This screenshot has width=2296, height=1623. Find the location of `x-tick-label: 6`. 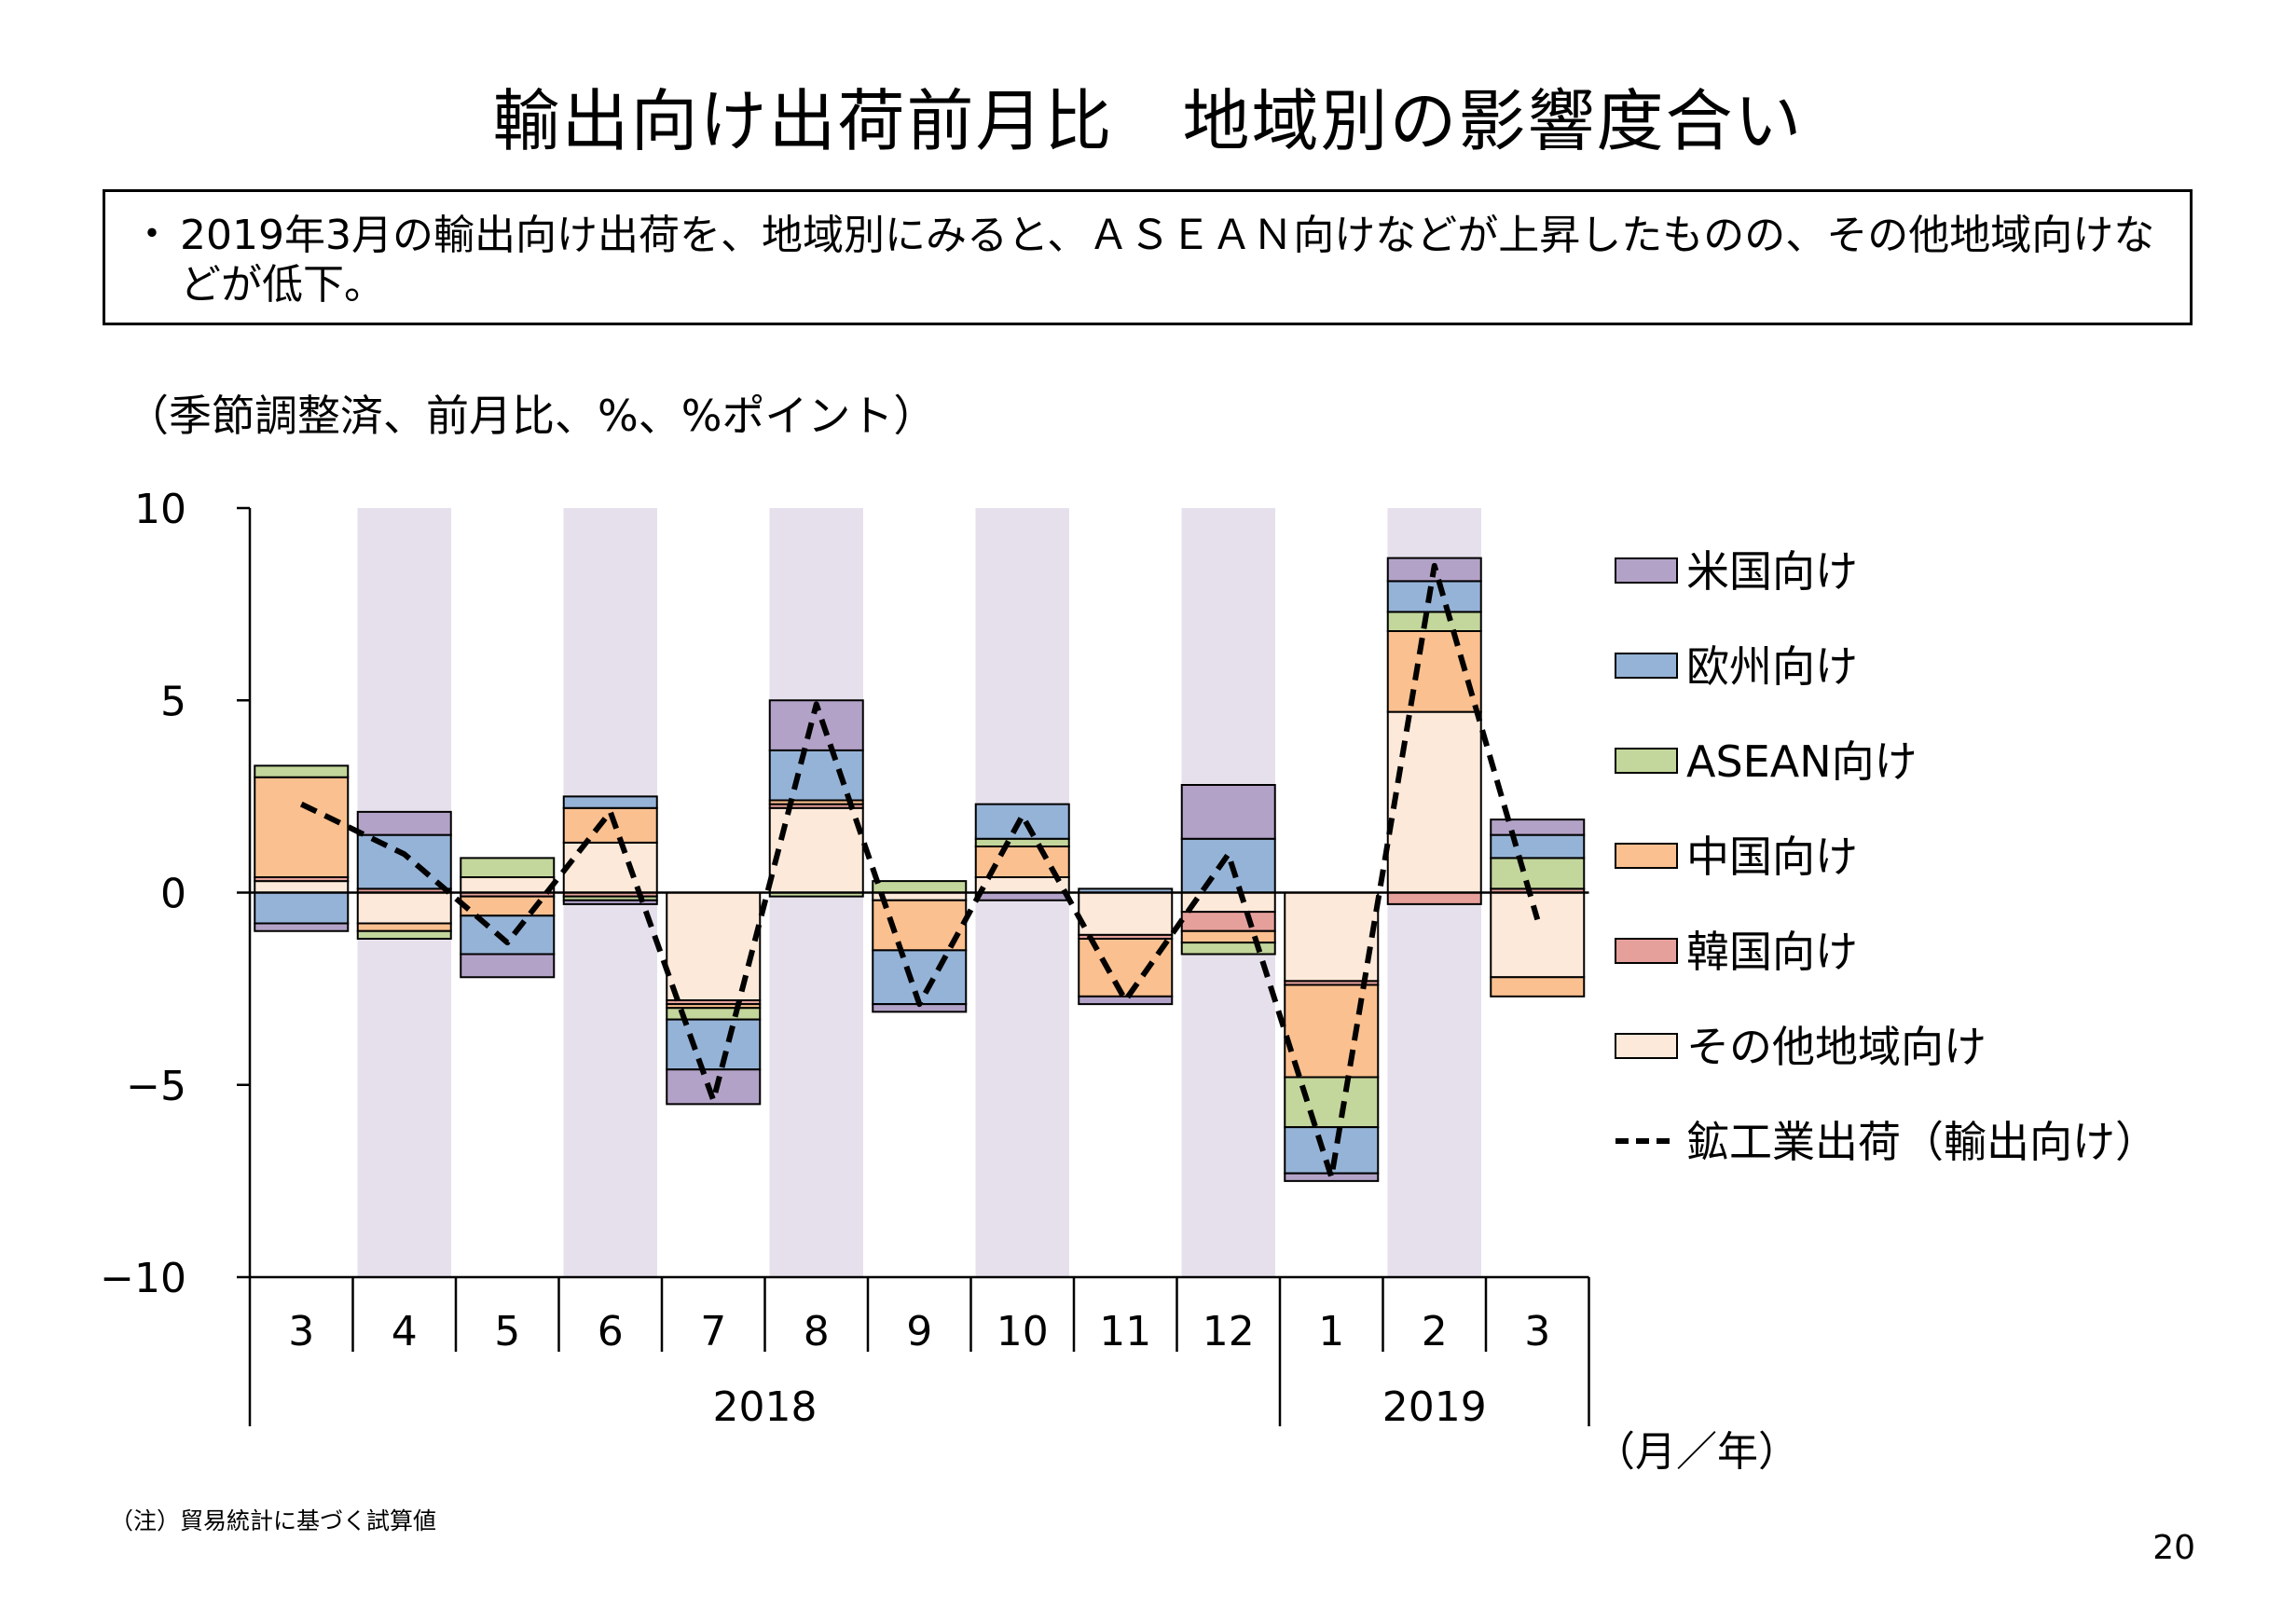

x-tick-label: 6 is located at coordinates (611, 1331).